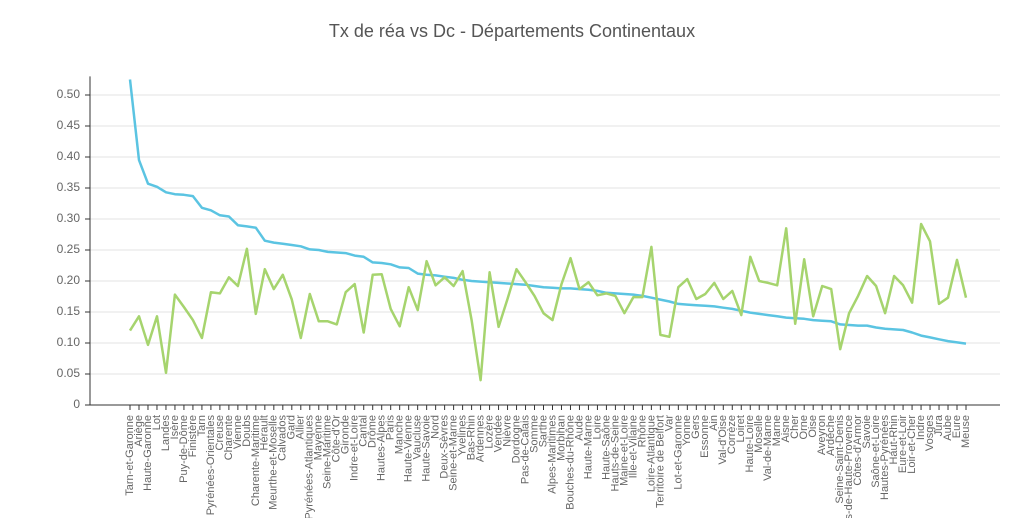 Image resolution: width=1024 pixels, height=518 pixels. Describe the element at coordinates (76, 404) in the screenshot. I see `y-tick-label: 0` at that location.